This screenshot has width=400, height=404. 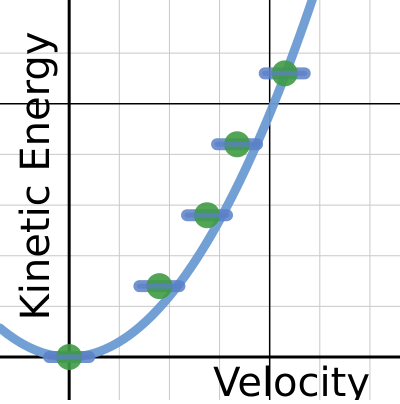 I want to click on y-axis-label: Kinetic Energy, so click(x=36, y=176).